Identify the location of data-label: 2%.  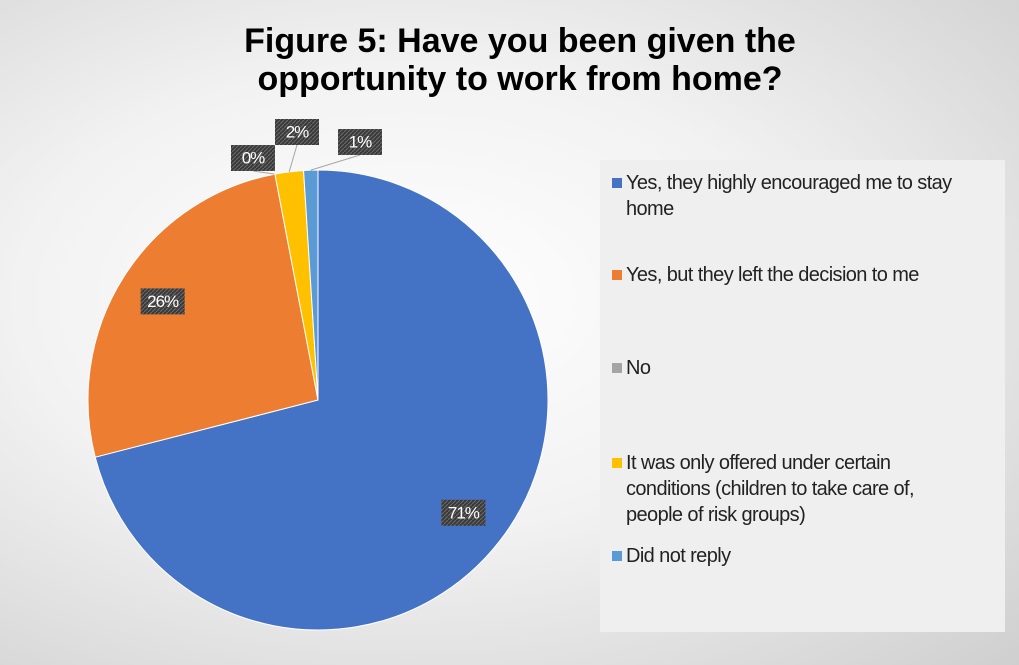
(297, 131).